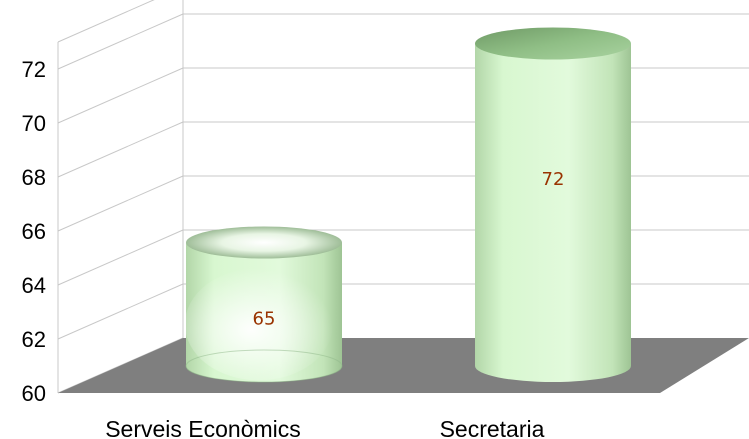 This screenshot has width=749, height=439. I want to click on y-tick-label: 72, so click(34, 69).